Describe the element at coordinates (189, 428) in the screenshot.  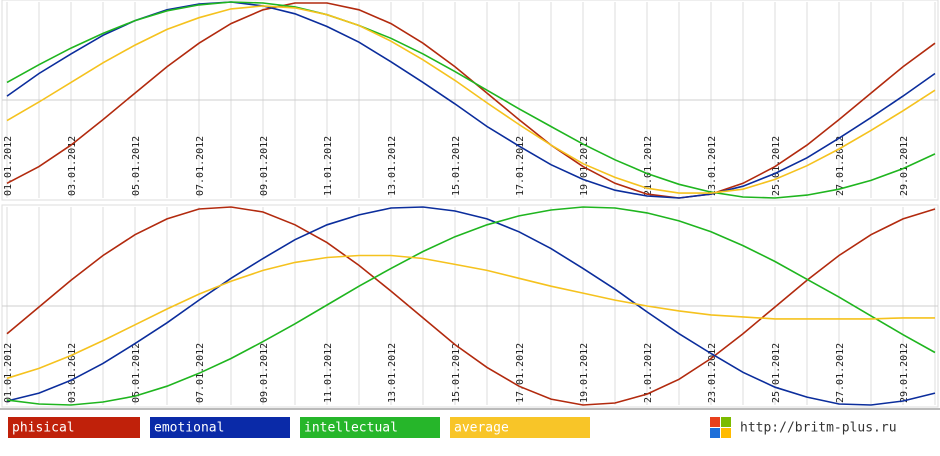
I see `legend-label: emotional` at that location.